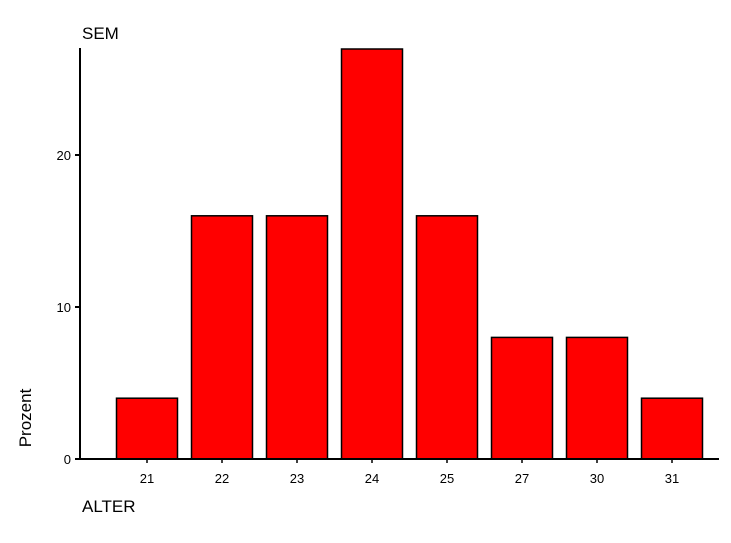 The height and width of the screenshot is (543, 731). Describe the element at coordinates (447, 478) in the screenshot. I see `x-tick-label-25: 25` at that location.